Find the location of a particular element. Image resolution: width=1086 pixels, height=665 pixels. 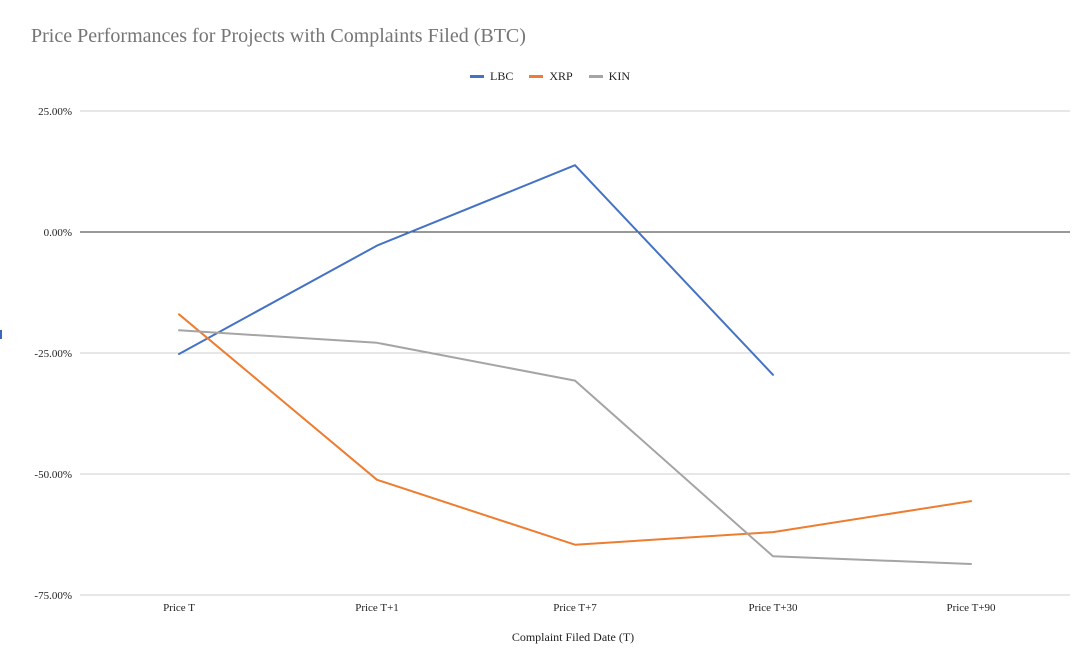

legend-item-lbc: LBC is located at coordinates (491, 76).